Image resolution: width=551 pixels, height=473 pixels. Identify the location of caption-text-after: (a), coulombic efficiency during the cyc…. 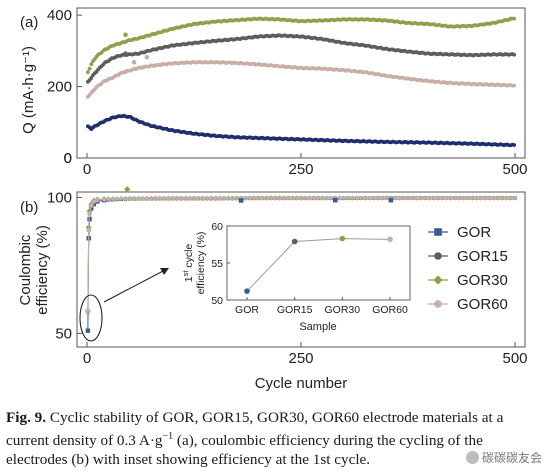
(244, 450).